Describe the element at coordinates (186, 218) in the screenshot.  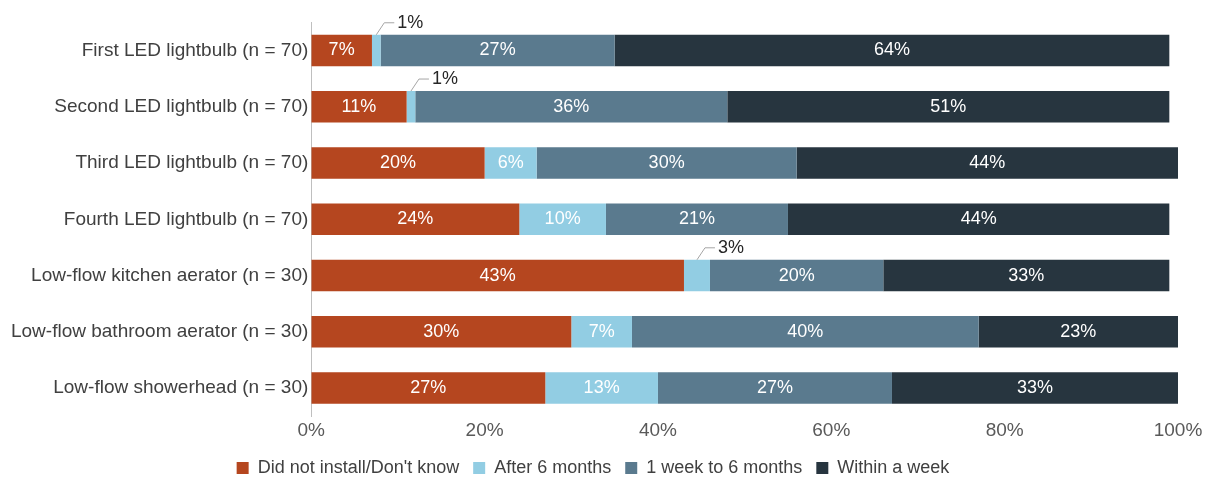
I see `y-tick-label: Fourth LED lightbulb (n = 70)` at that location.